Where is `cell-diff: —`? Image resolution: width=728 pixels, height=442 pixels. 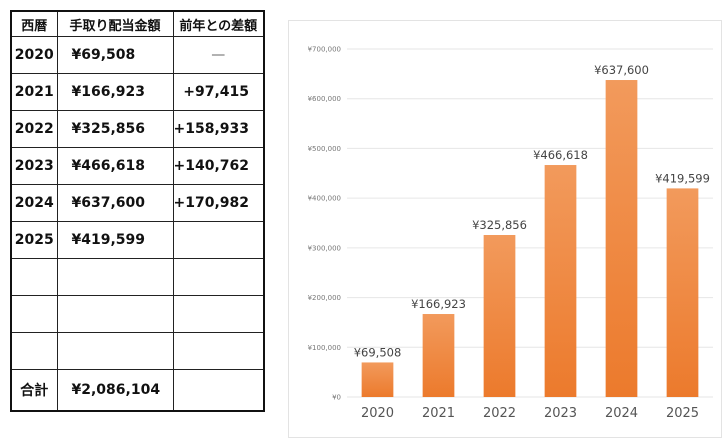
cell-diff: — is located at coordinates (218, 55).